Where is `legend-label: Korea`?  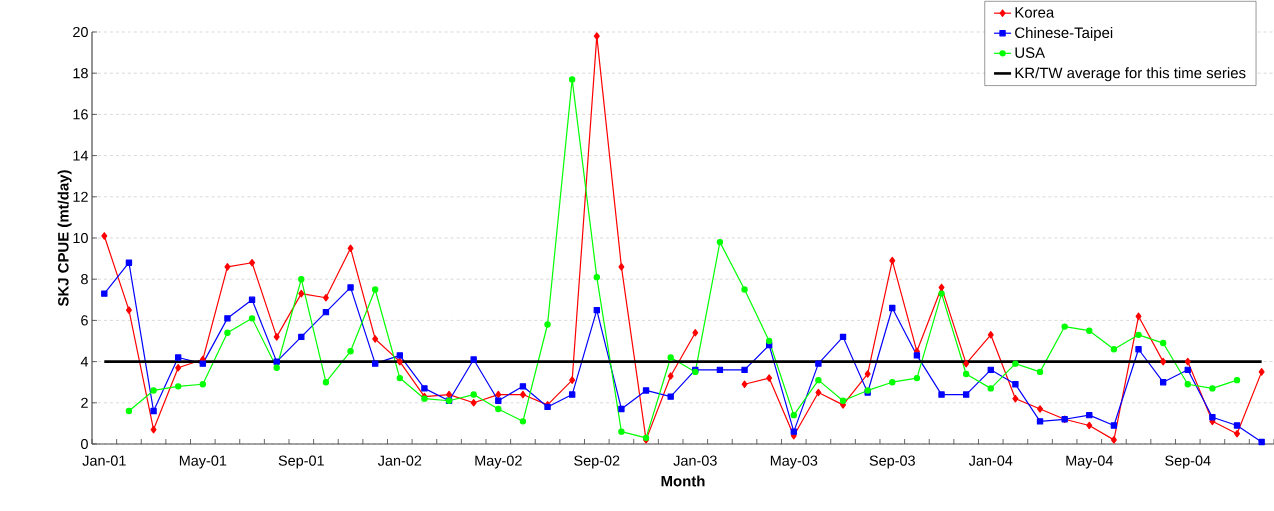
legend-label: Korea is located at coordinates (1035, 12).